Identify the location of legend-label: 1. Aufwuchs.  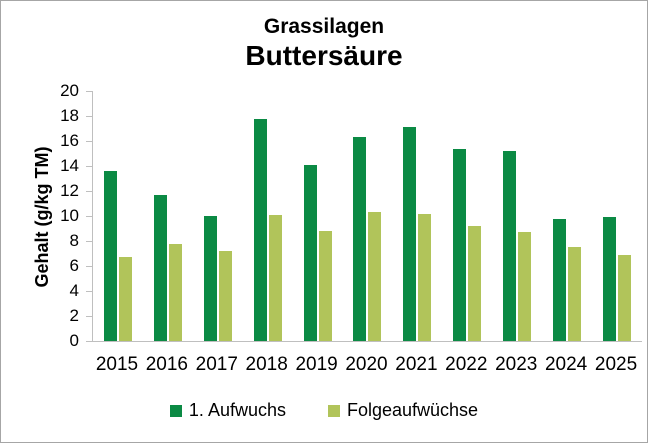
(237, 410).